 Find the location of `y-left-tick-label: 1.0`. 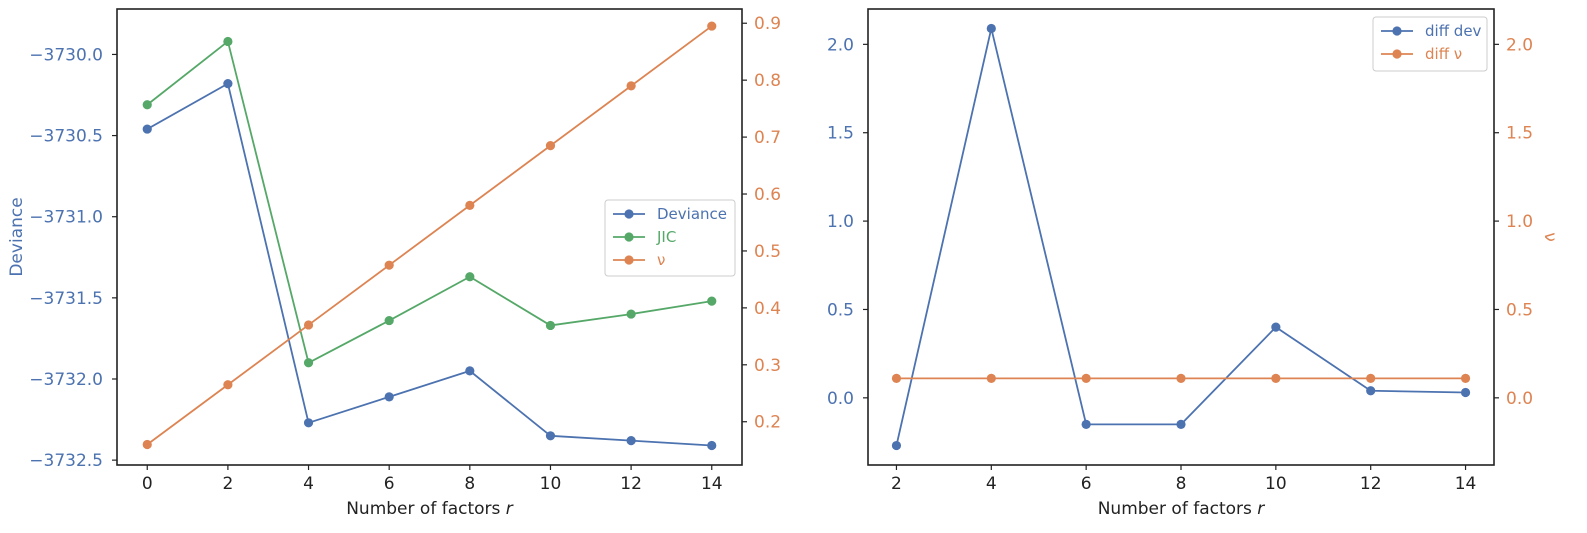

y-left-tick-label: 1.0 is located at coordinates (840, 222).